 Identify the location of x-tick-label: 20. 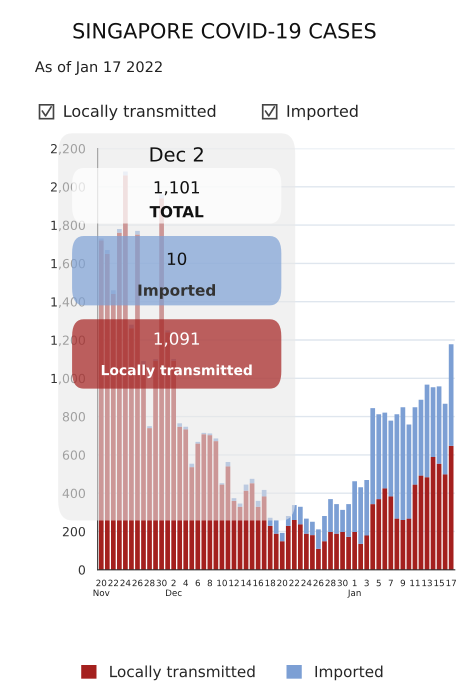
(282, 583).